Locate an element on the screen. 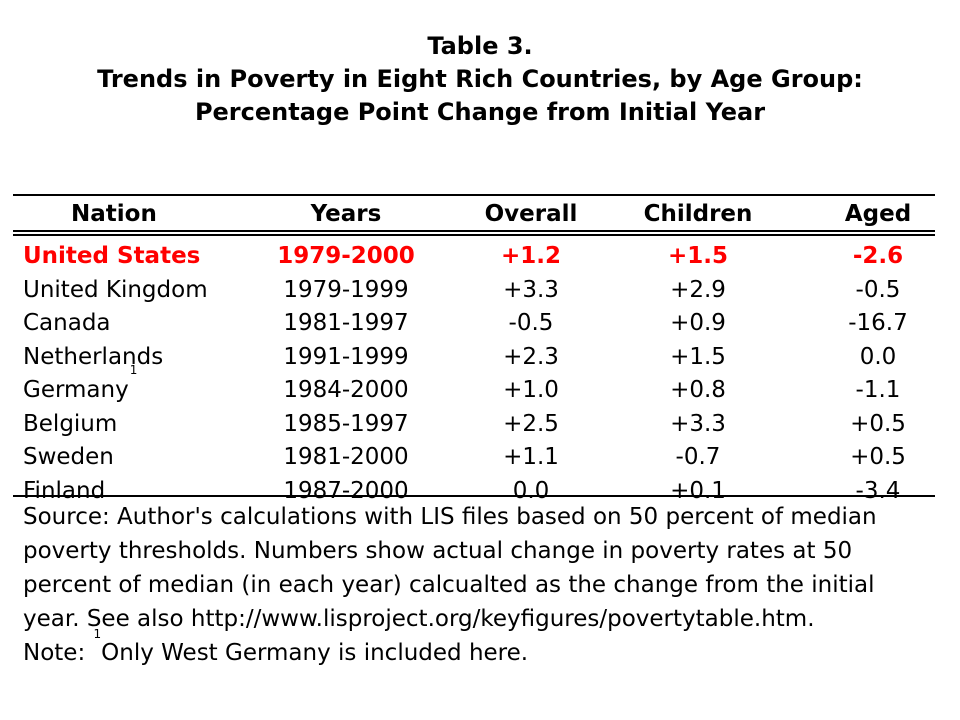  nation-name: United States is located at coordinates (112, 256).